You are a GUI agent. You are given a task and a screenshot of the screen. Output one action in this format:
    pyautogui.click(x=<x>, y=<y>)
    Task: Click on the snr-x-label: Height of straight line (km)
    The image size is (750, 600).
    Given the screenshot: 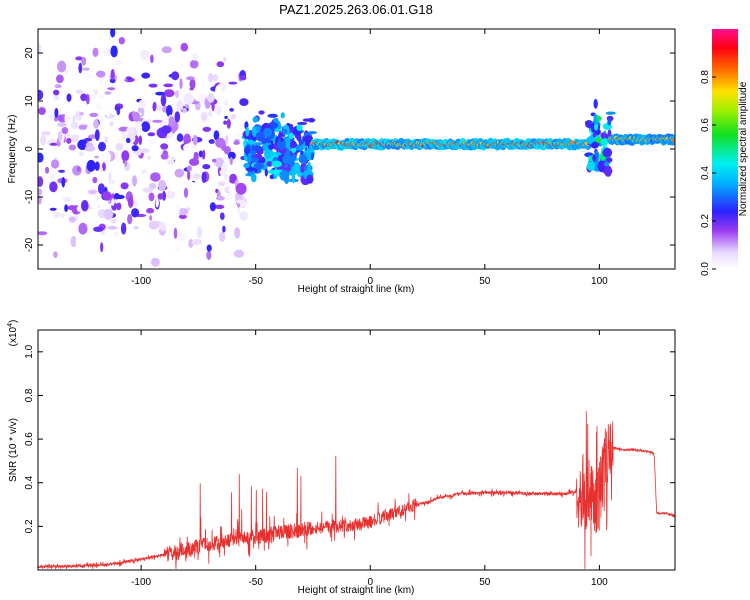 What is the action you would take?
    pyautogui.click(x=356, y=590)
    